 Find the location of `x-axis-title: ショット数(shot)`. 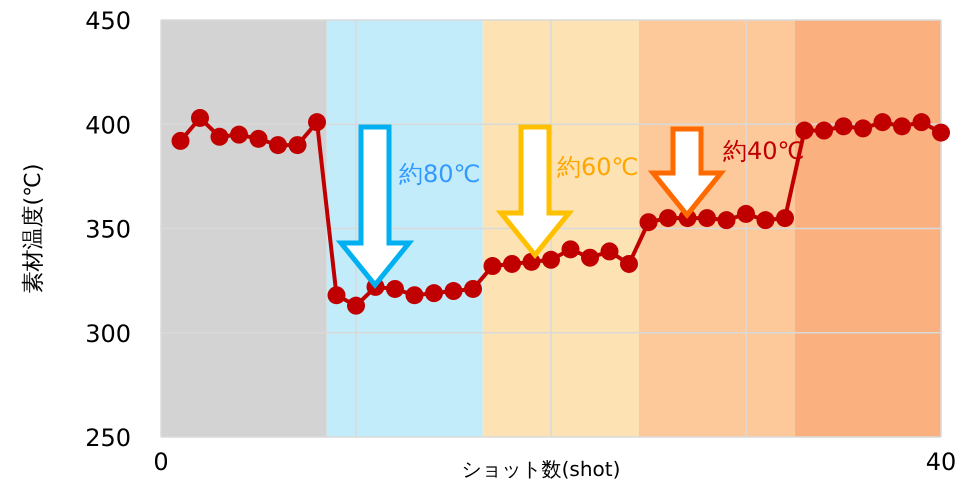

x-axis-title: ショット数(shot) is located at coordinates (541, 469).